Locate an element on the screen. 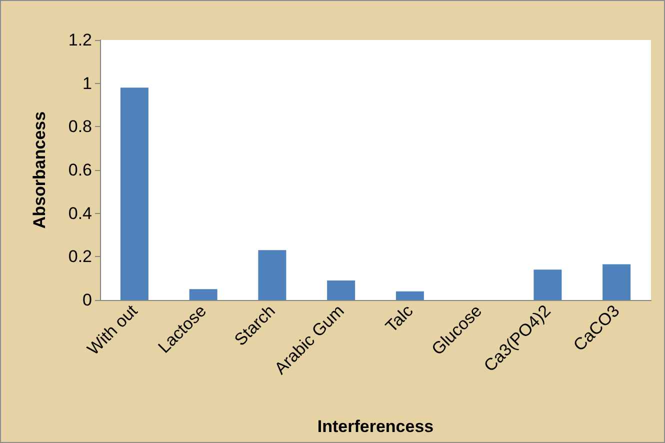  y-tick-label: 0.8 is located at coordinates (80, 126).